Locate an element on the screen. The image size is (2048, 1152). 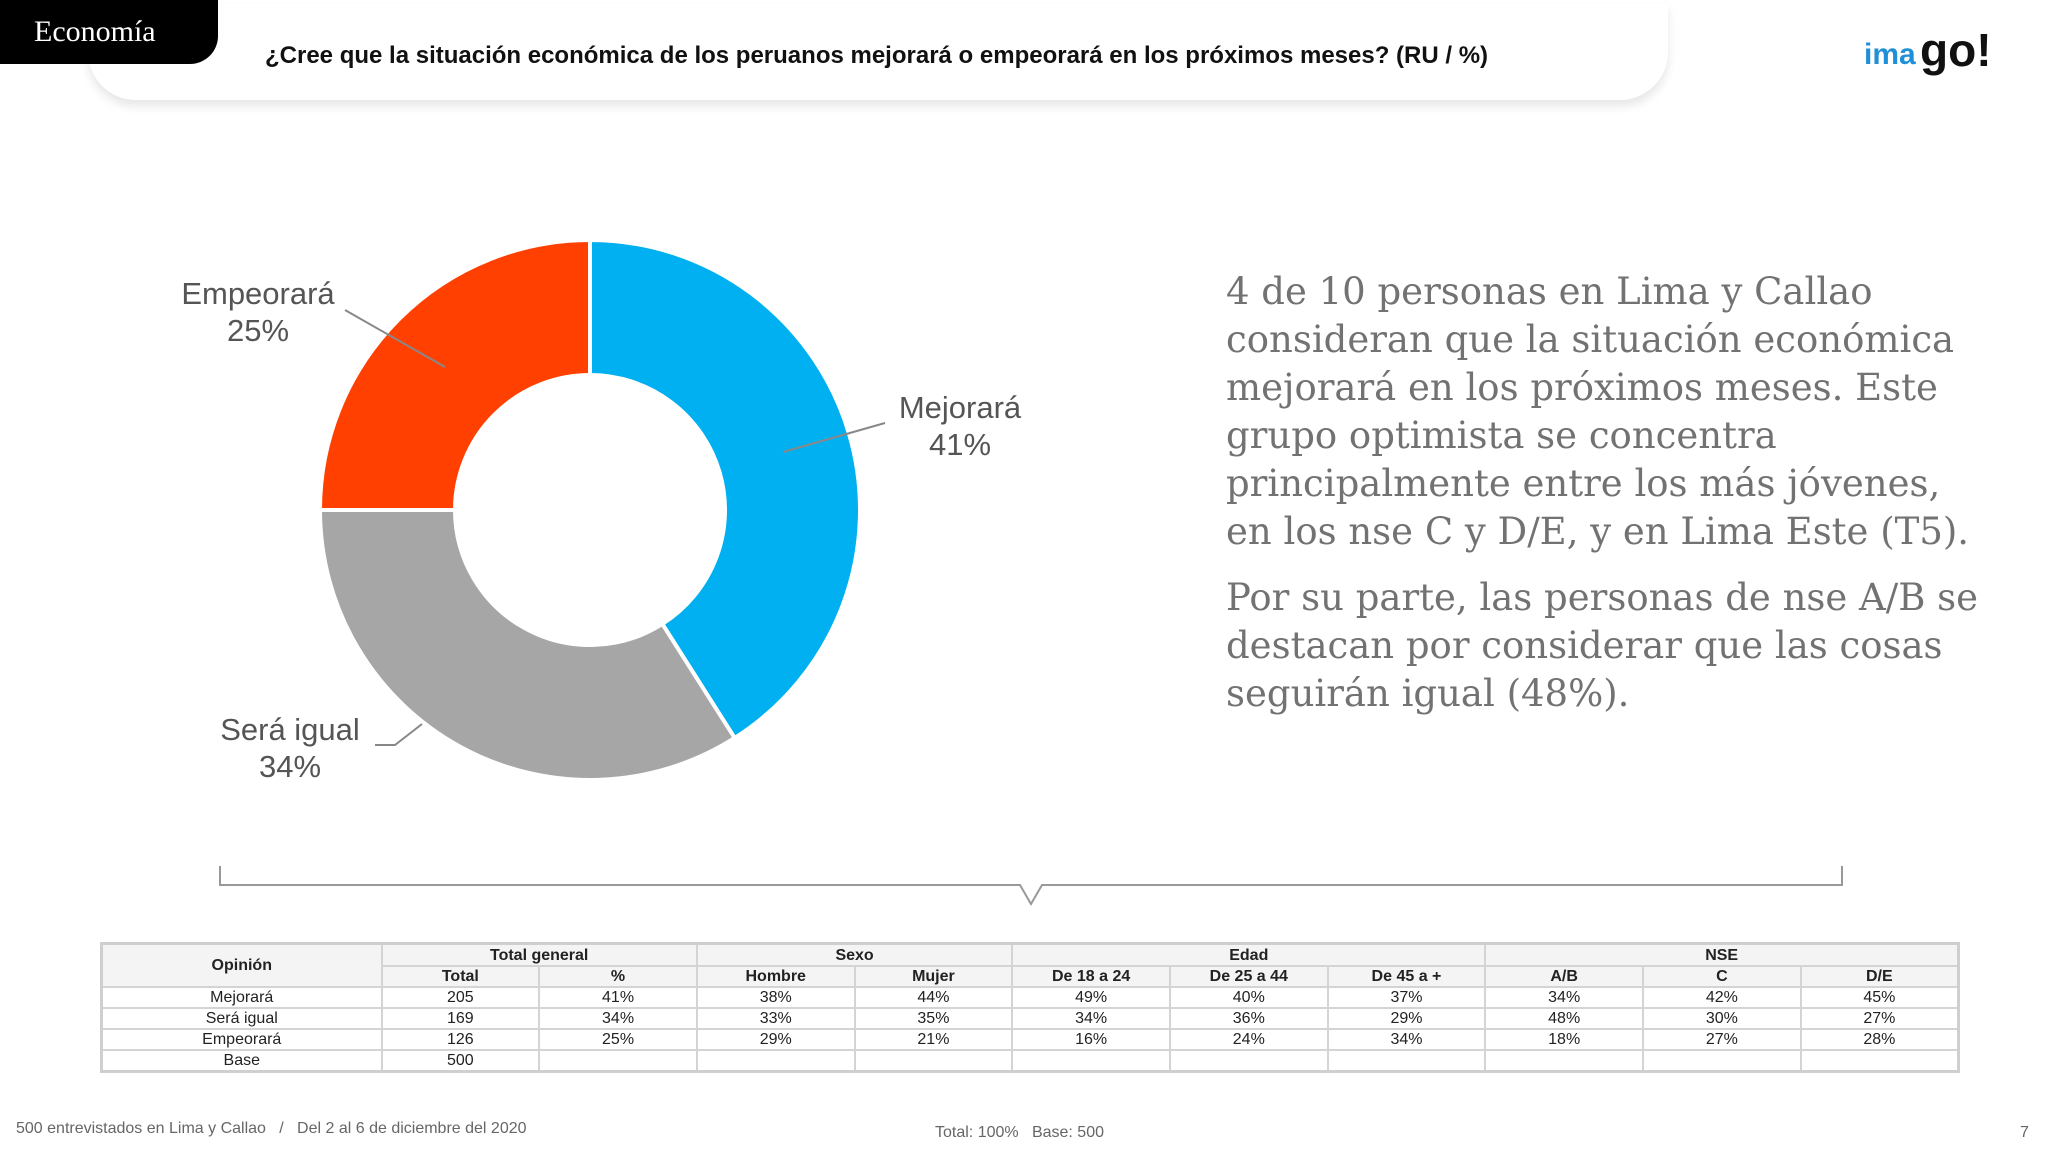
col-header: D/E is located at coordinates (1879, 976).